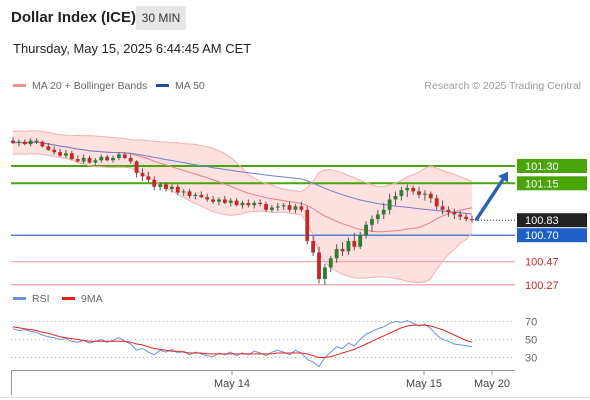 The width and height of the screenshot is (590, 400). I want to click on last-price-label: 100.83, so click(542, 221).